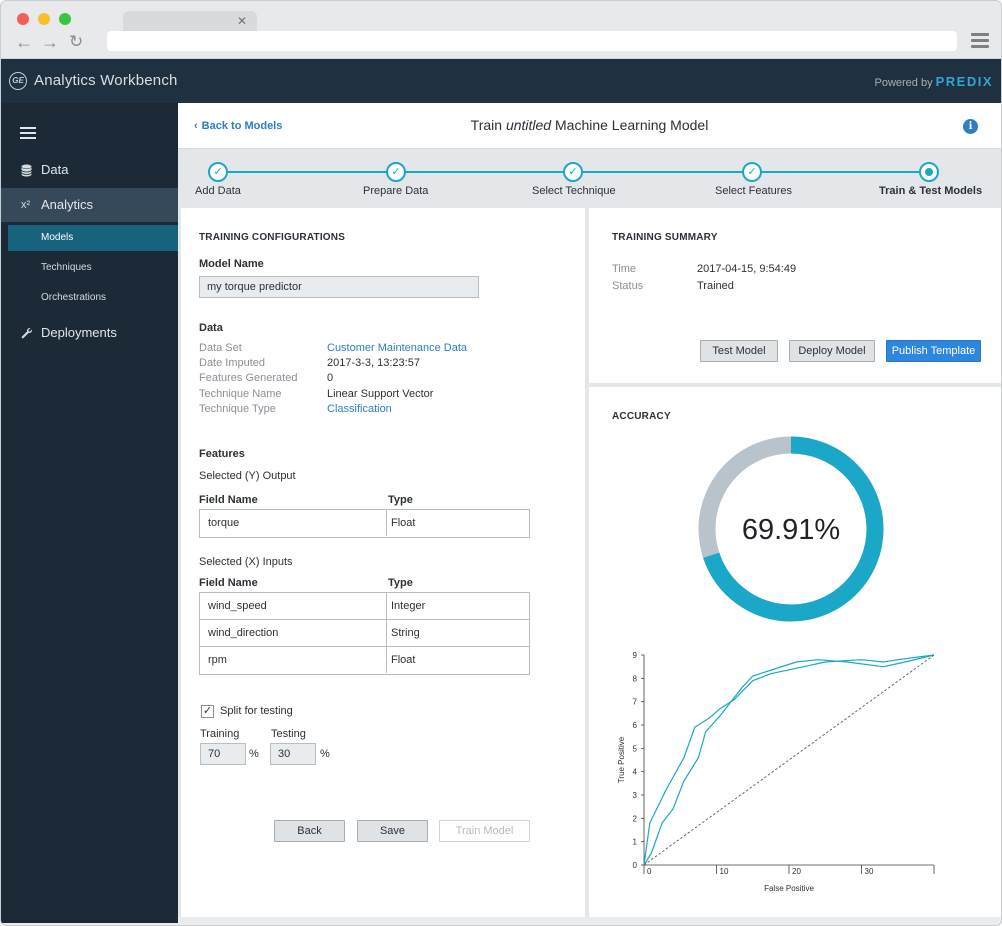 This screenshot has height=926, width=1002. I want to click on split-testing-checkbox: ✓, so click(207, 711).